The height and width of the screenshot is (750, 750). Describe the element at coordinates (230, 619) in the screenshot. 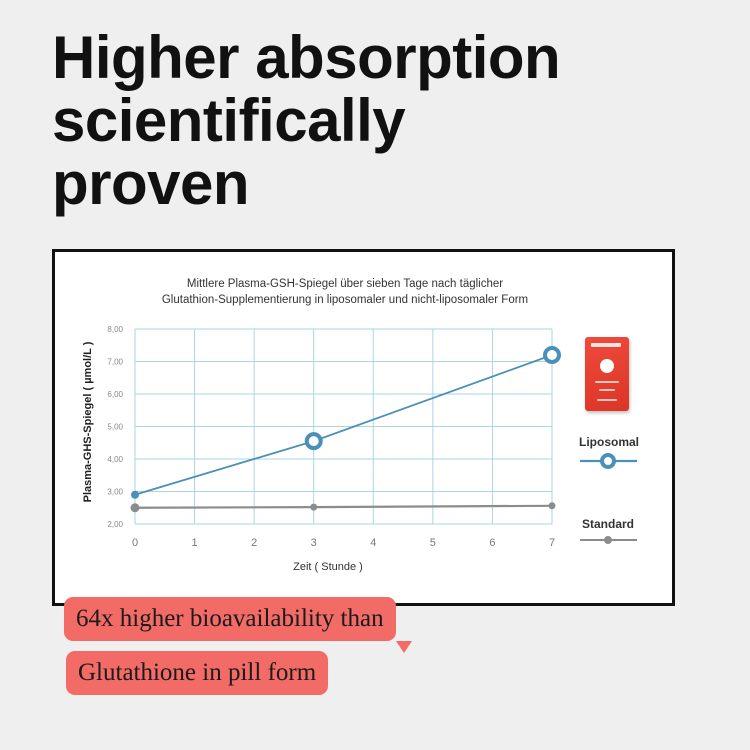

I see `callout-bioavailability: 64x higher bioavailability than` at that location.